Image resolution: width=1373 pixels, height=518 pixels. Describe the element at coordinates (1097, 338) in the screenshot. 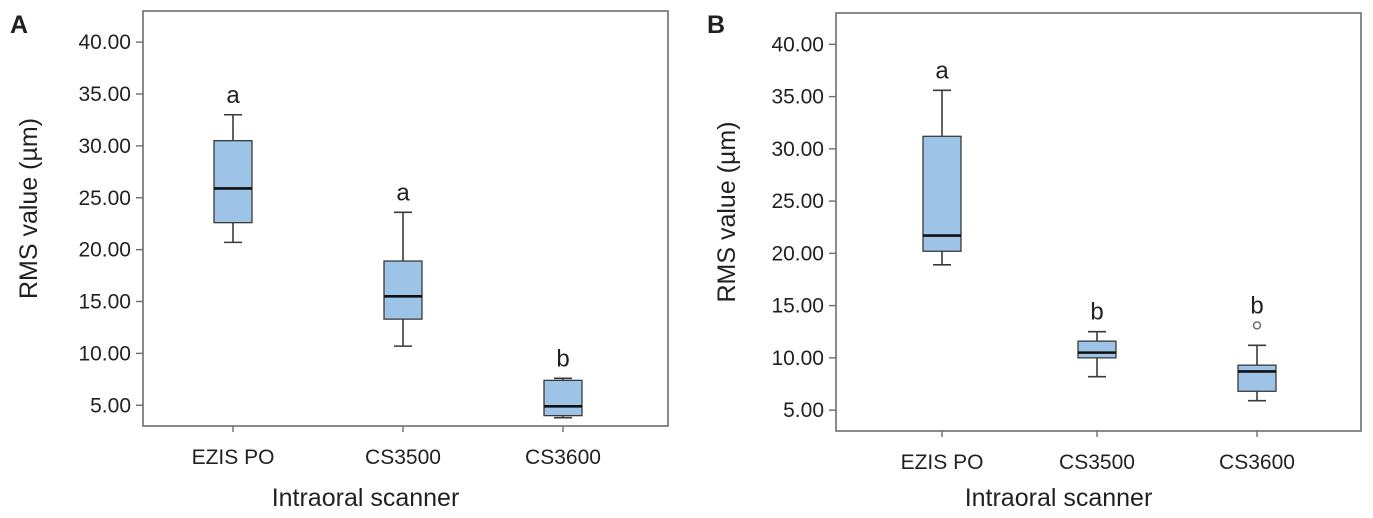

I see `box-cs3500: b` at that location.